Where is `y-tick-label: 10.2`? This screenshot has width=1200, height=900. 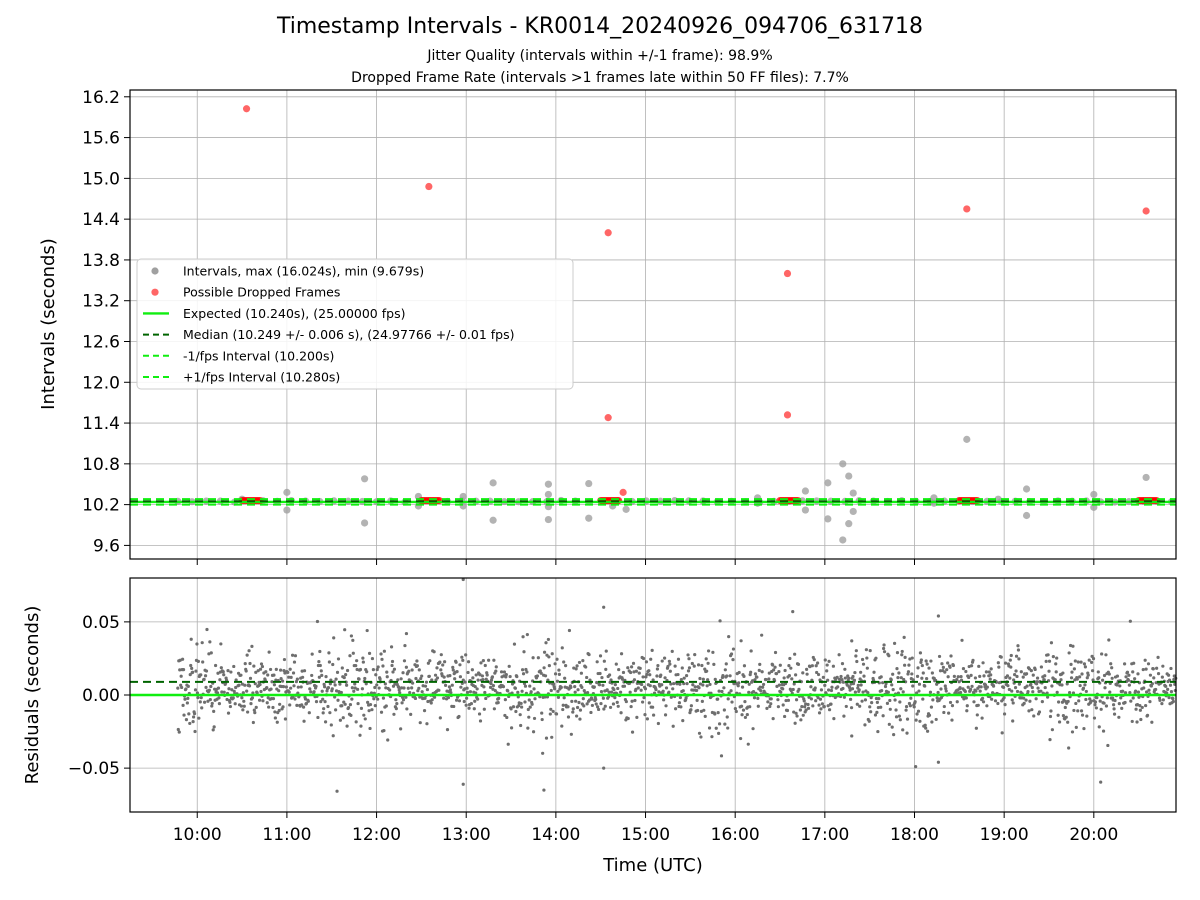
y-tick-label: 10.2 is located at coordinates (101, 506).